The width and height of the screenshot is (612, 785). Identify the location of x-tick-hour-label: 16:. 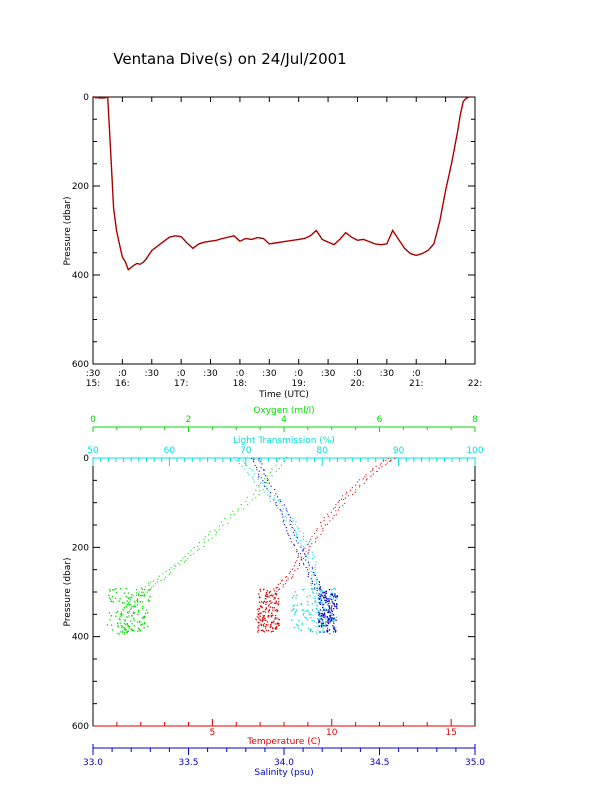
(122, 384).